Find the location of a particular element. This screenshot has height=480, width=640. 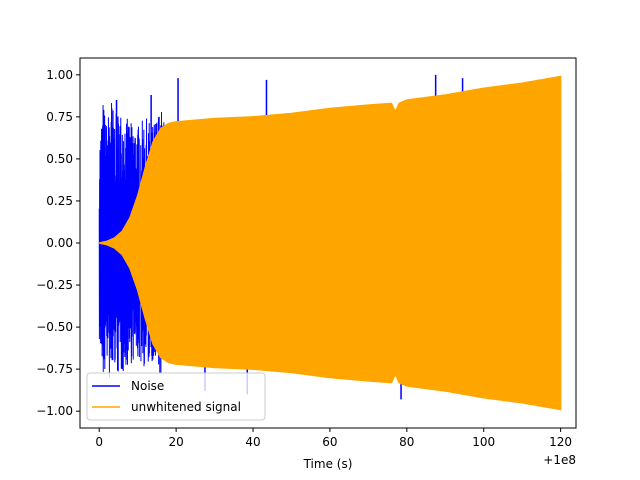

y-tick-label: 0.75 is located at coordinates (59, 117).